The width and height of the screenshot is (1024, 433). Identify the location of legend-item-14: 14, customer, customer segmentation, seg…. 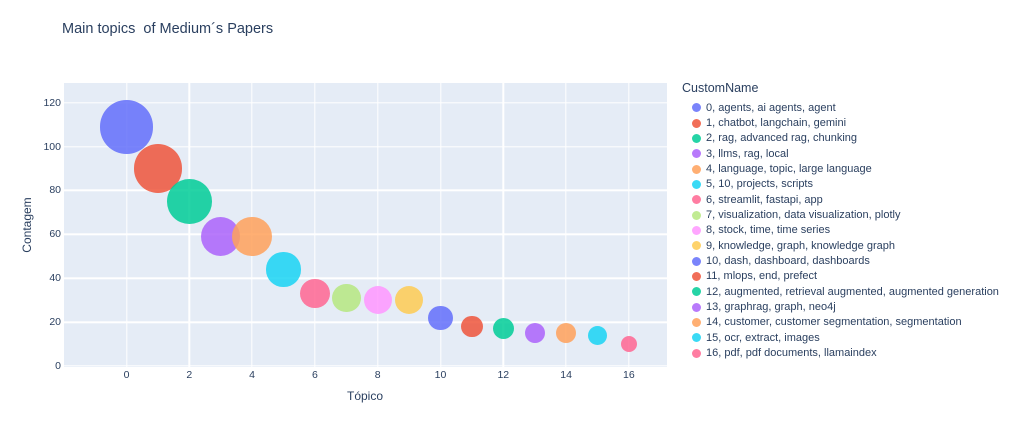
(852, 322).